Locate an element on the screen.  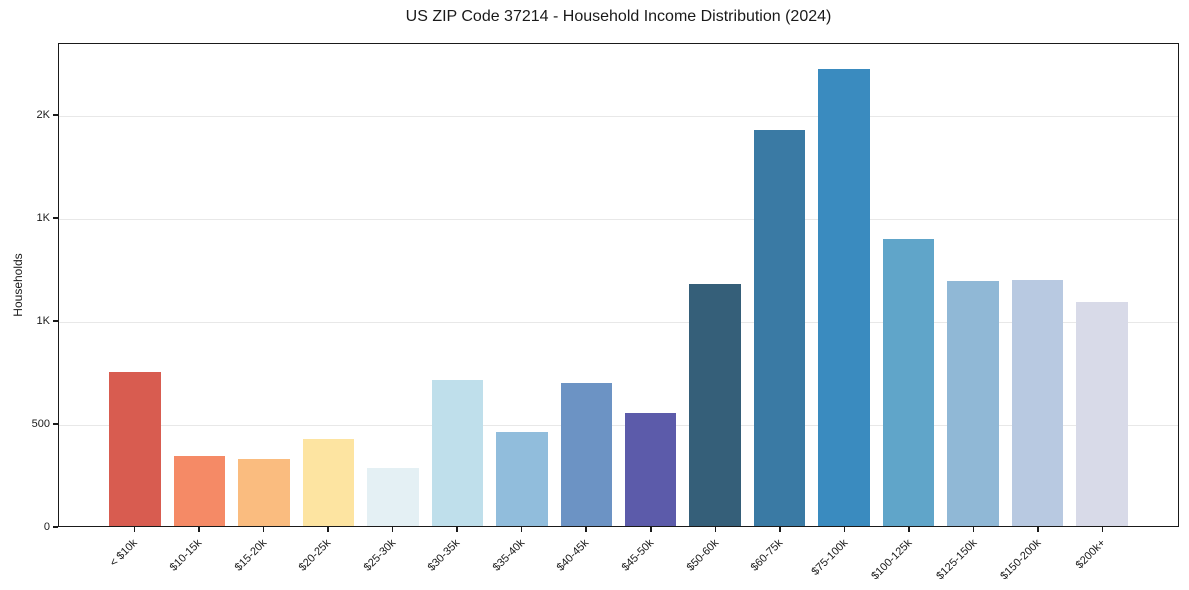
x-tick-label-text: < $10k is located at coordinates (123, 553).